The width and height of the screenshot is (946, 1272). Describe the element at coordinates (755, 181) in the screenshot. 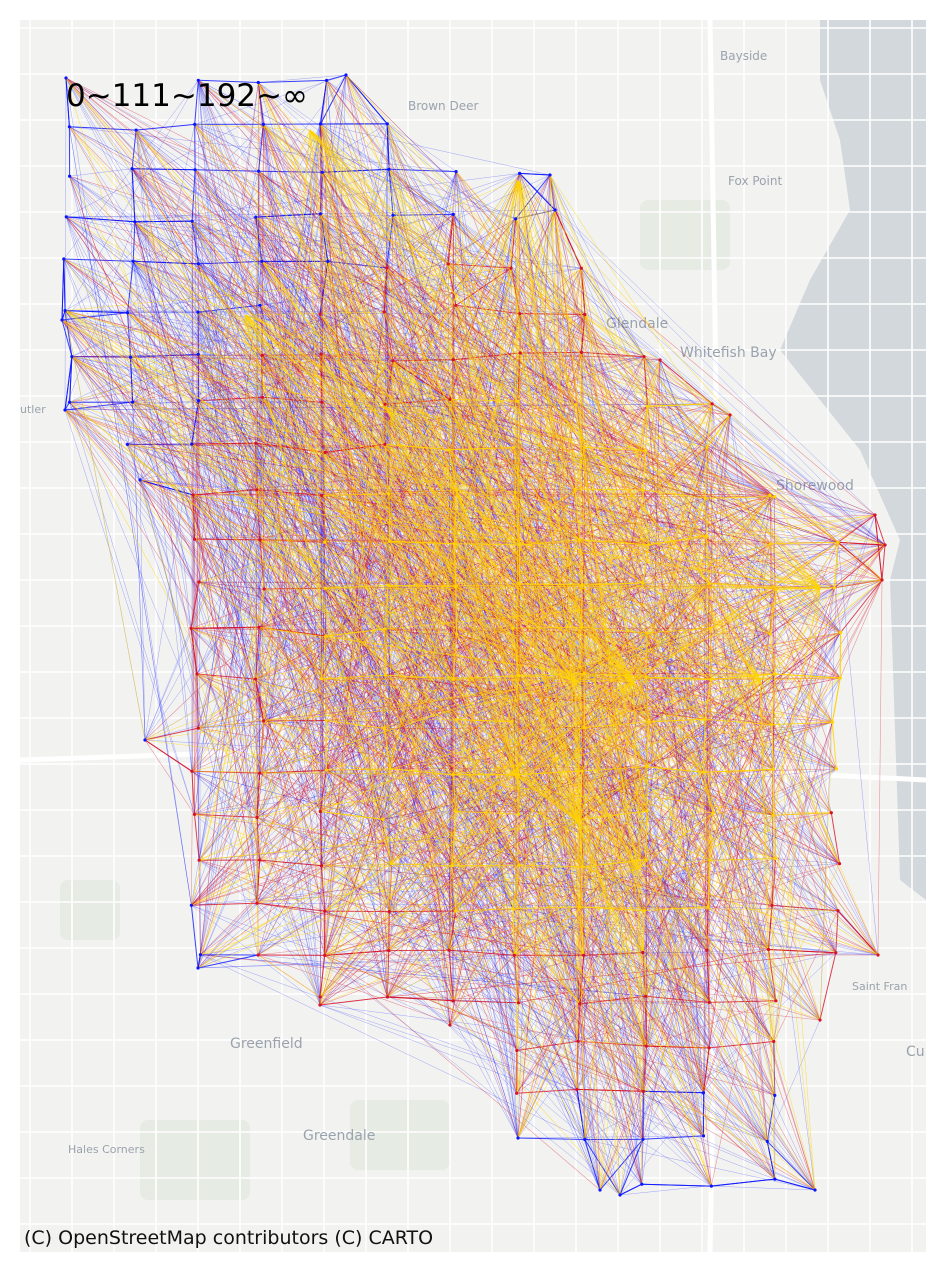

I see `place-label-fox-point: Fox Point` at that location.